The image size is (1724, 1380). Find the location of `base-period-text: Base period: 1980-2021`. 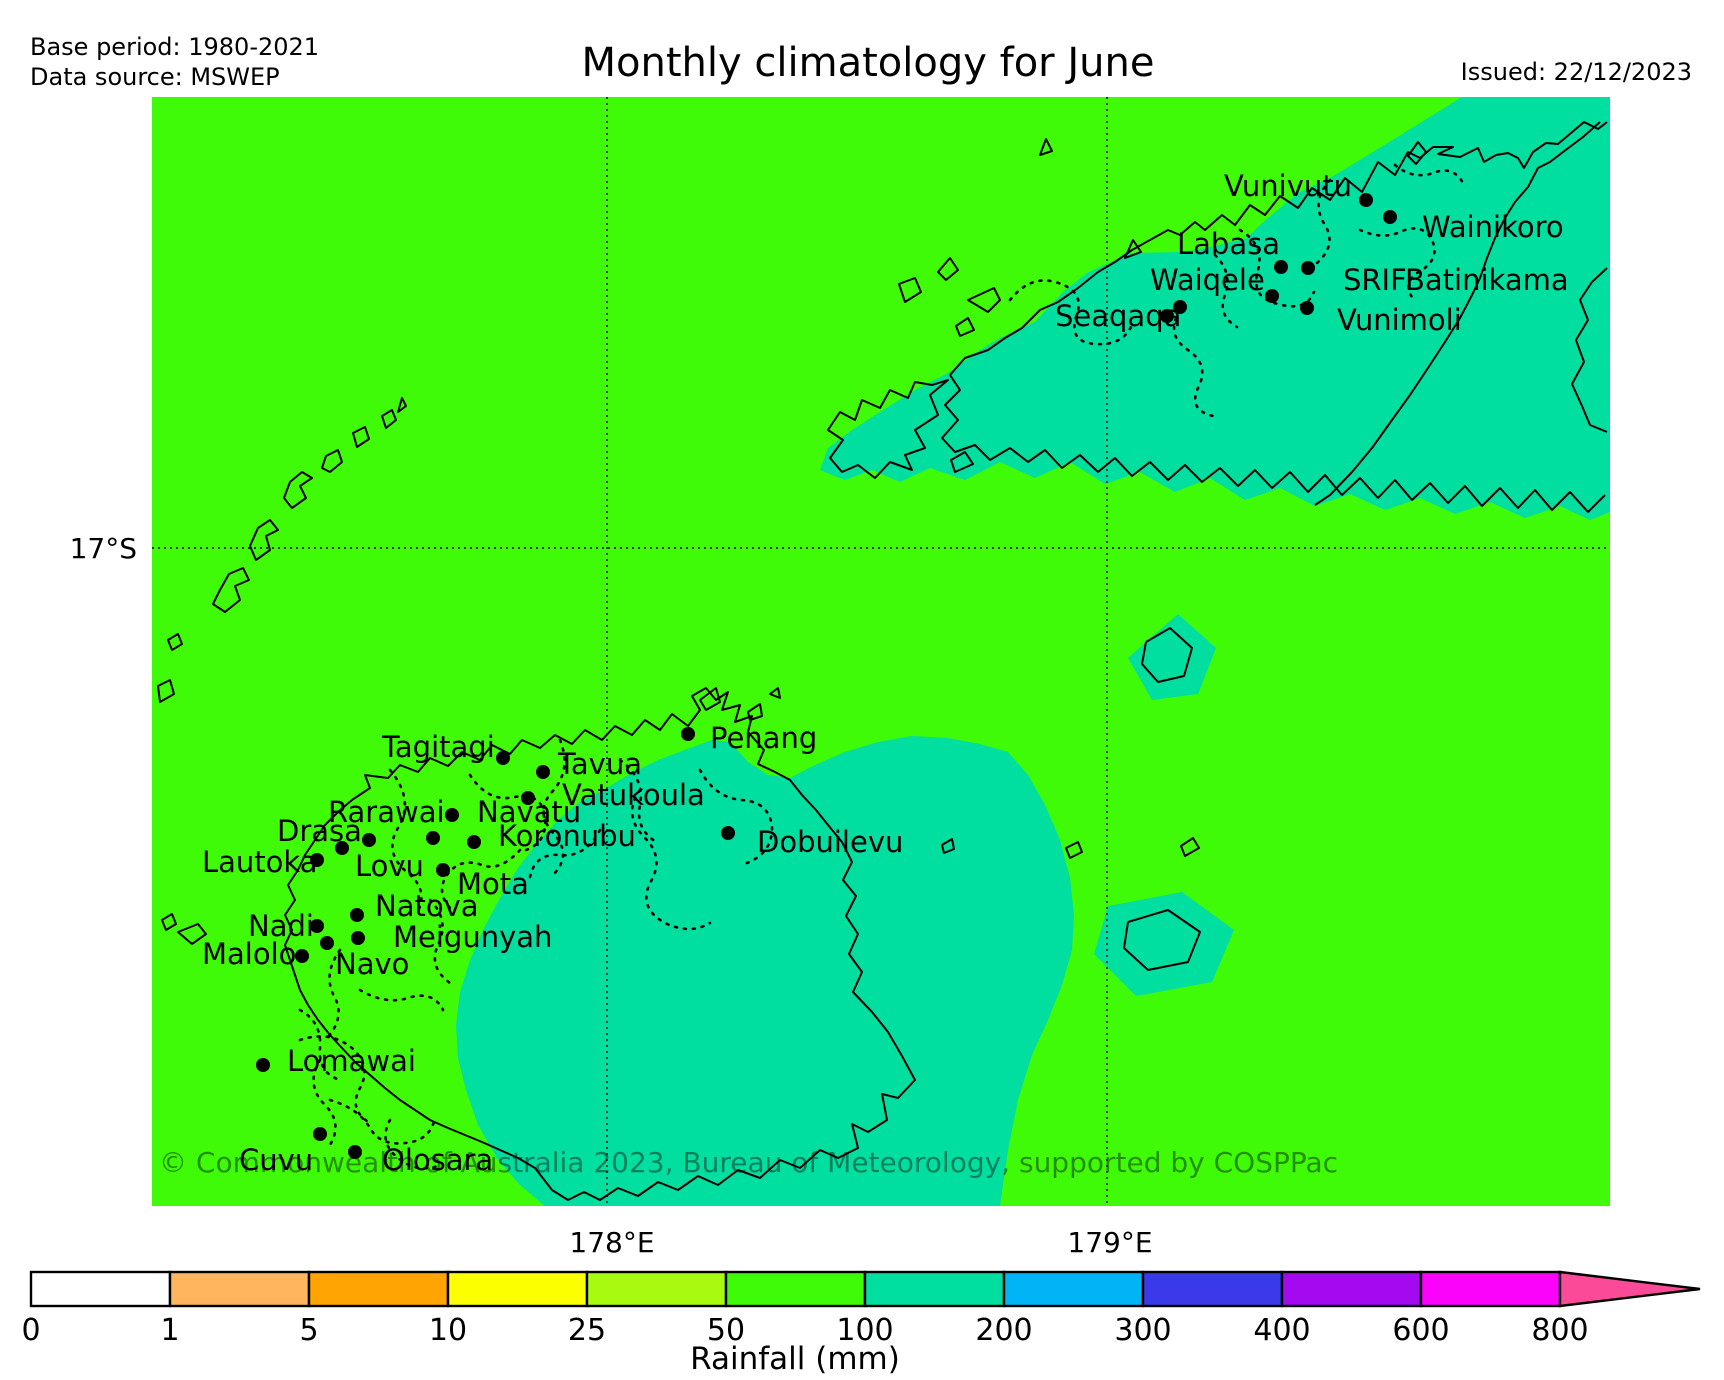

base-period-text: Base period: 1980-2021 is located at coordinates (175, 47).